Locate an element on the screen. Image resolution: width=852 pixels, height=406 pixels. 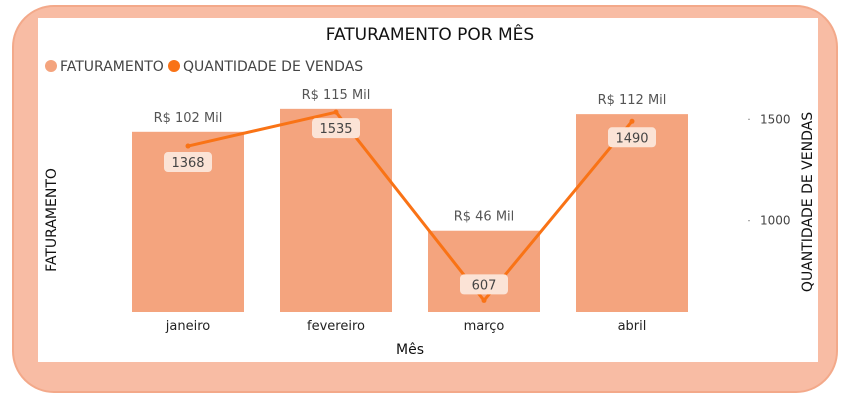
chart-title: FATURAMENTO POR MÊS is located at coordinates (430, 34).